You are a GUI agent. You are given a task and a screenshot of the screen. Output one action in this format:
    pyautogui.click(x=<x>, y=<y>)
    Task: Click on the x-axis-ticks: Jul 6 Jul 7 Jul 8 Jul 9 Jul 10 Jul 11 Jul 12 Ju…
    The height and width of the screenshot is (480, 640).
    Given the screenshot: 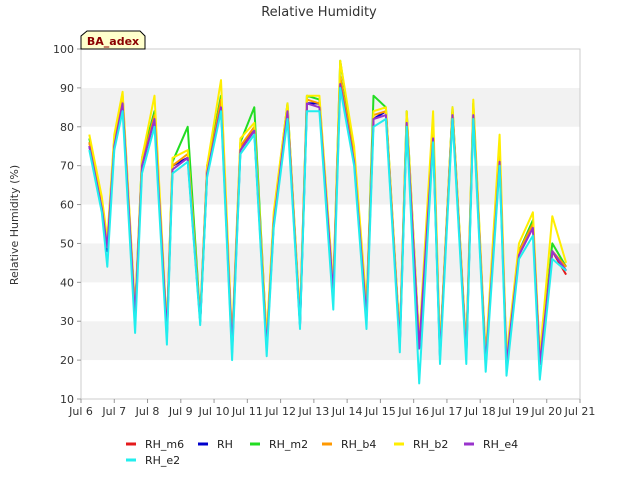 What is the action you would take?
    pyautogui.click(x=331, y=408)
    